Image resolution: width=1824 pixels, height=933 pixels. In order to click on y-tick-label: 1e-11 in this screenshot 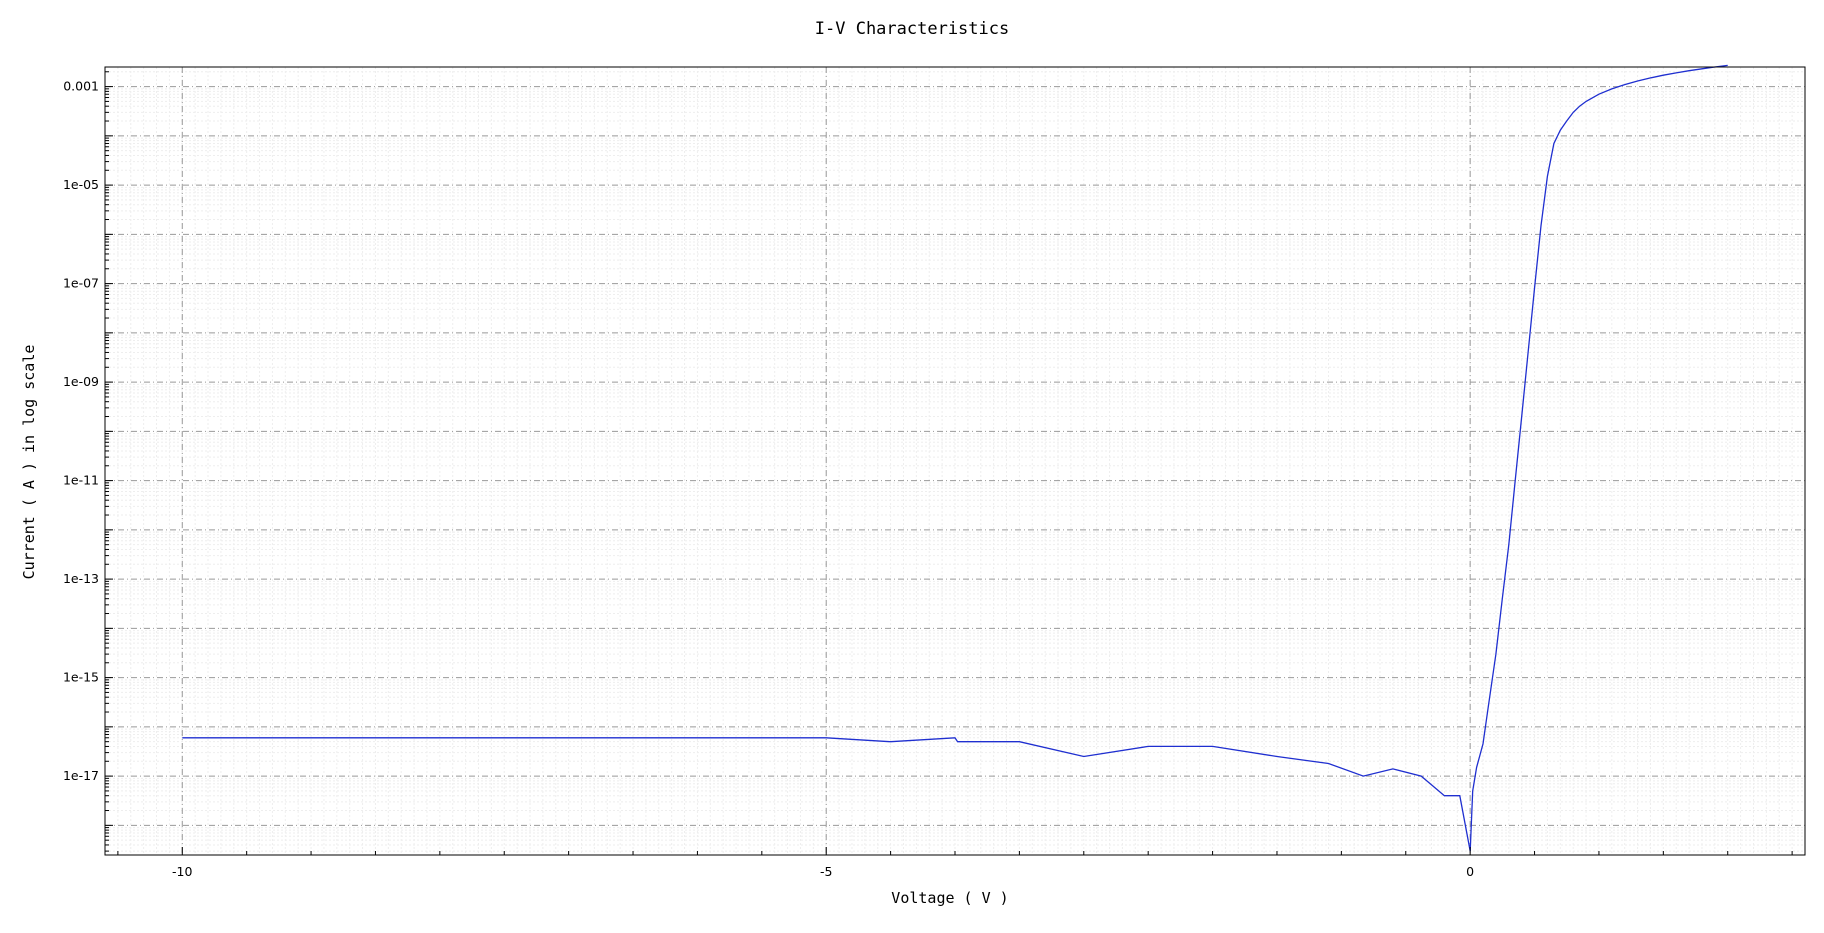, I will do `click(81, 480)`.